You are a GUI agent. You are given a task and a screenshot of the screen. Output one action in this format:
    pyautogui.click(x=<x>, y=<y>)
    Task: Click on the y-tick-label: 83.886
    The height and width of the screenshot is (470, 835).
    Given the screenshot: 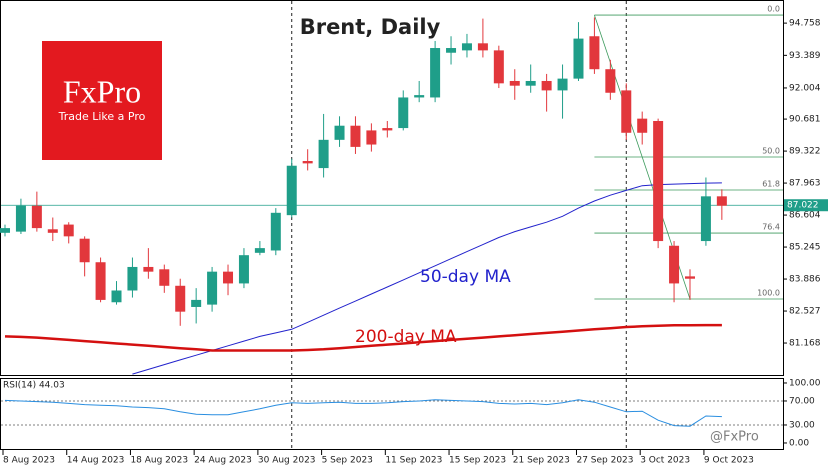 What is the action you would take?
    pyautogui.click(x=805, y=280)
    